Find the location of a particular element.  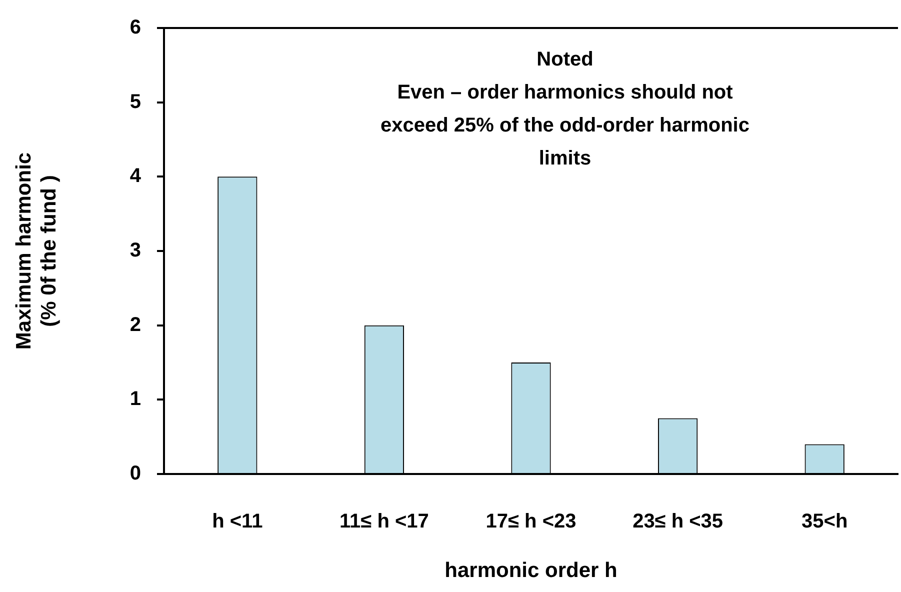

x-tick-label: 23≤ h <35 is located at coordinates (678, 521).